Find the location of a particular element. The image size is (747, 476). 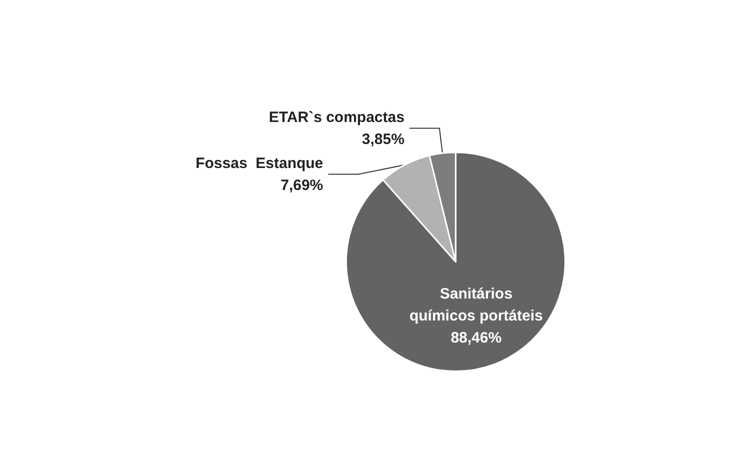

data-label: 3,85% is located at coordinates (383, 139).